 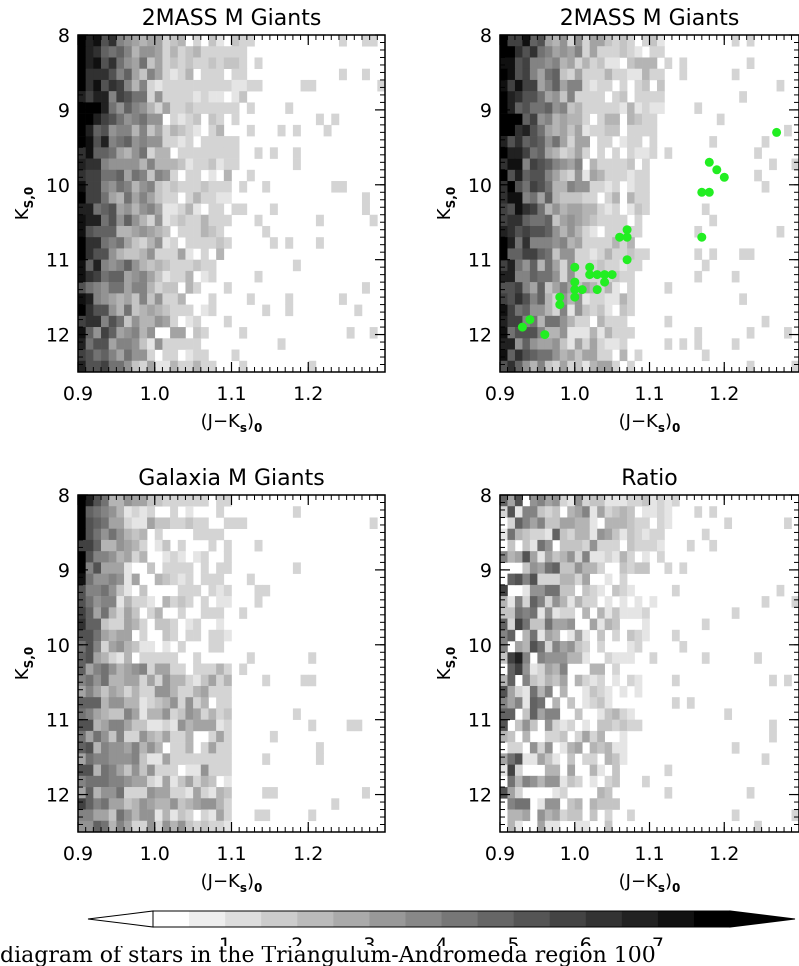 I want to click on colorbar-tick-label: 5, so click(x=514, y=940).